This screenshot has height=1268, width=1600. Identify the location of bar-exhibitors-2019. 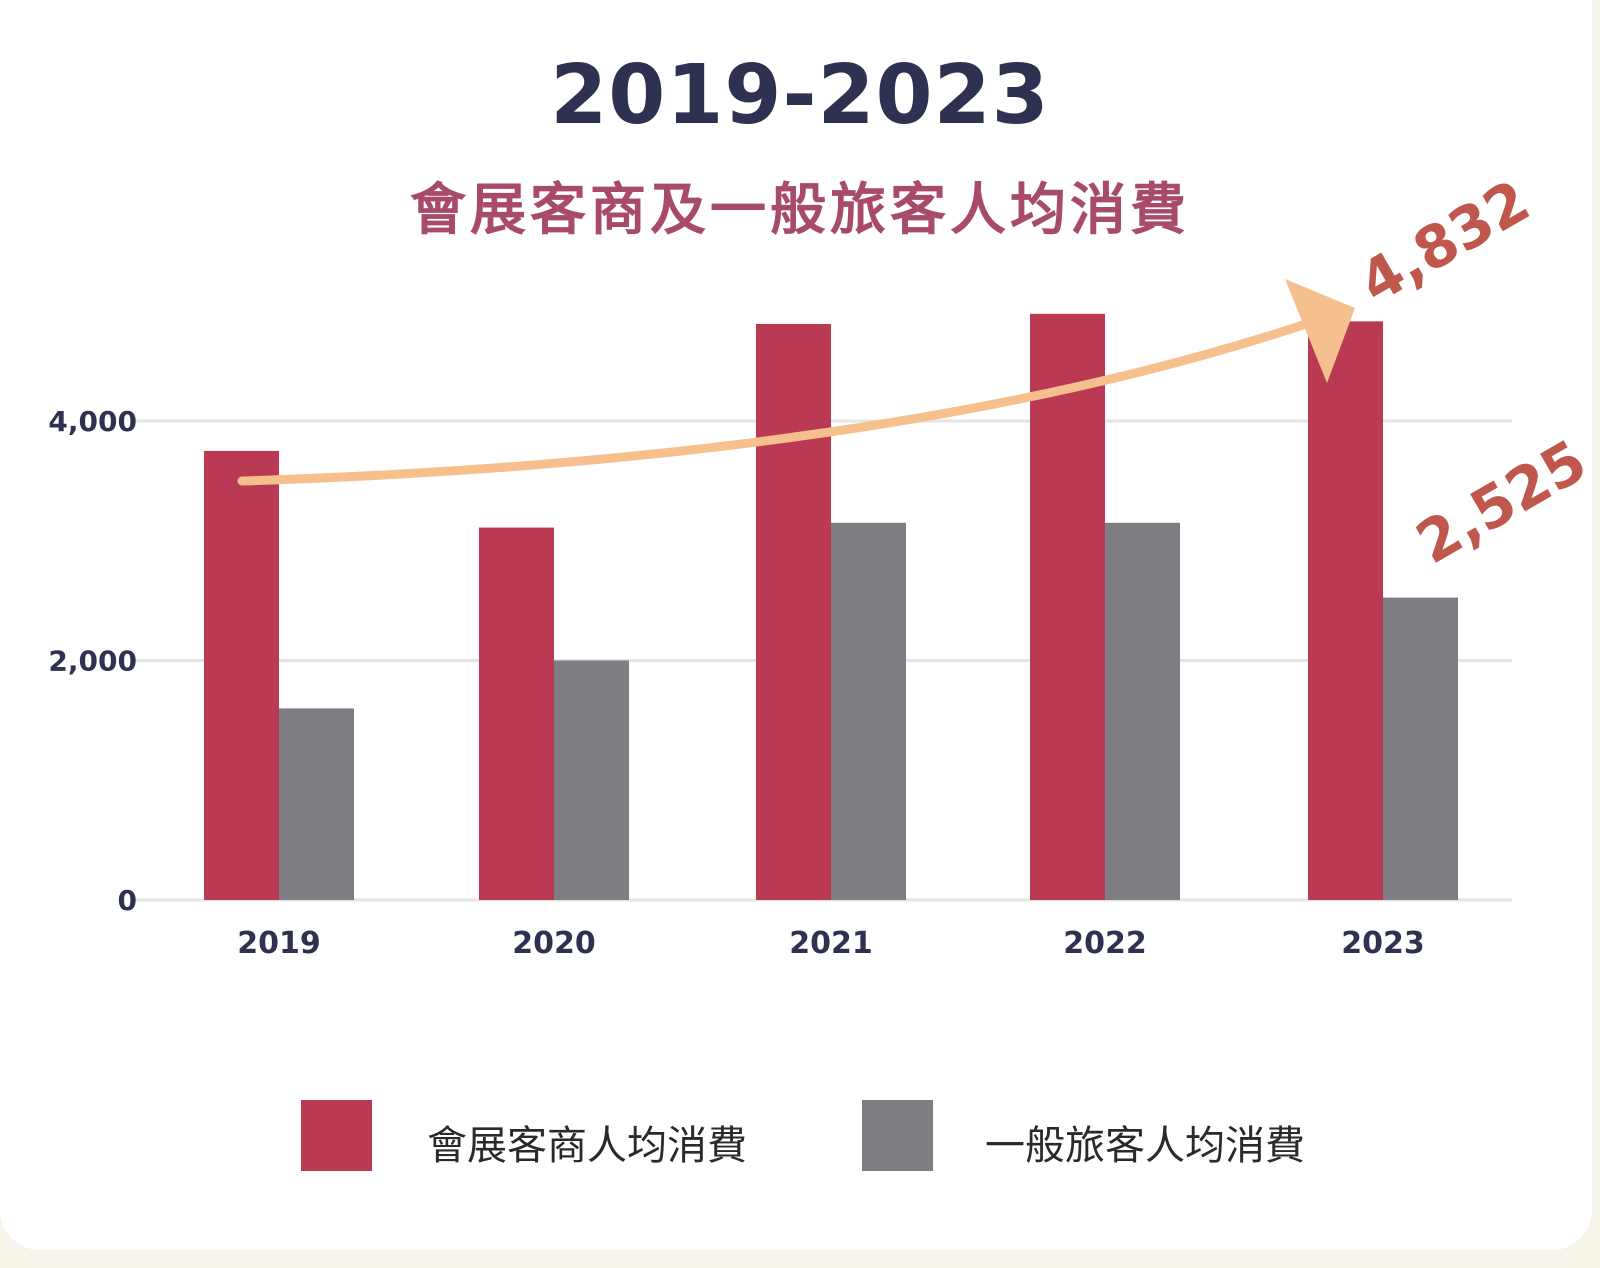
(241, 675).